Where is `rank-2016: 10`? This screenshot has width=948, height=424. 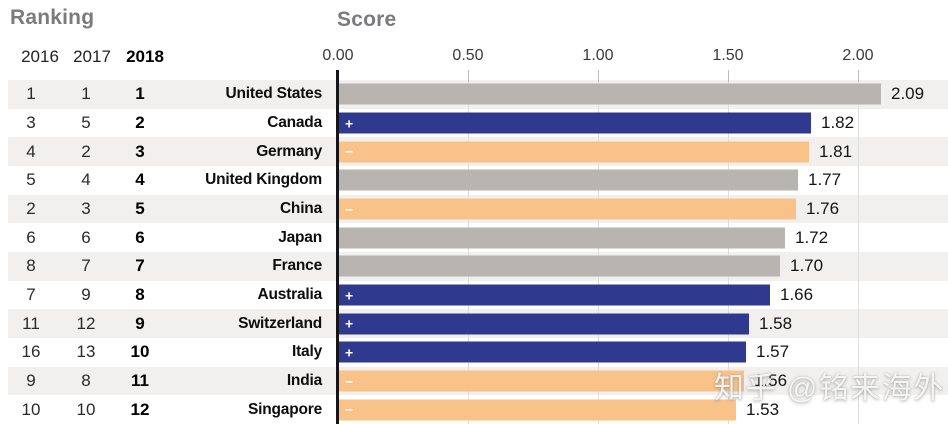 rank-2016: 10 is located at coordinates (31, 409).